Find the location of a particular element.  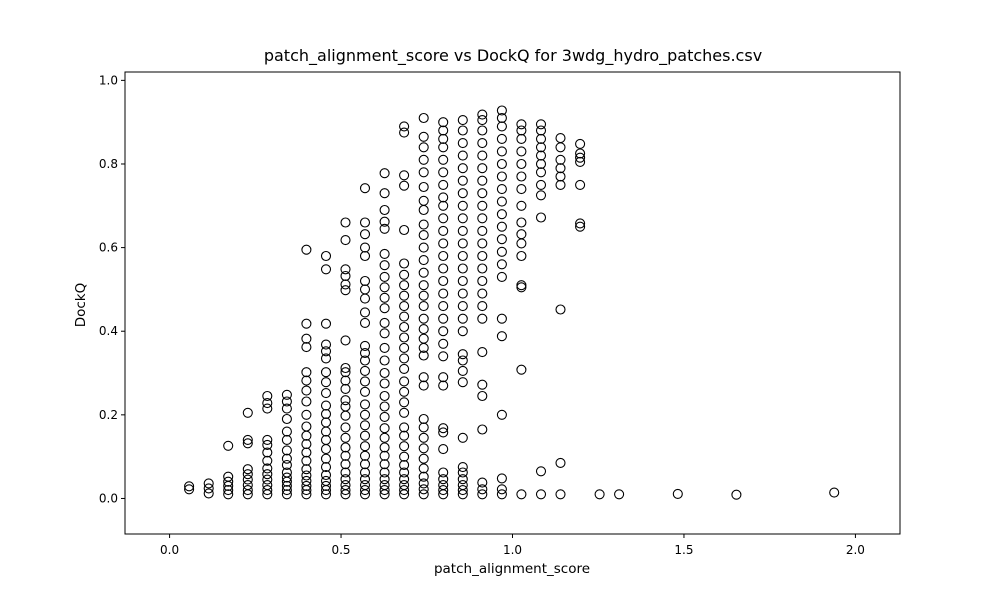

y-tick-label: 0.4 is located at coordinates (108, 331).